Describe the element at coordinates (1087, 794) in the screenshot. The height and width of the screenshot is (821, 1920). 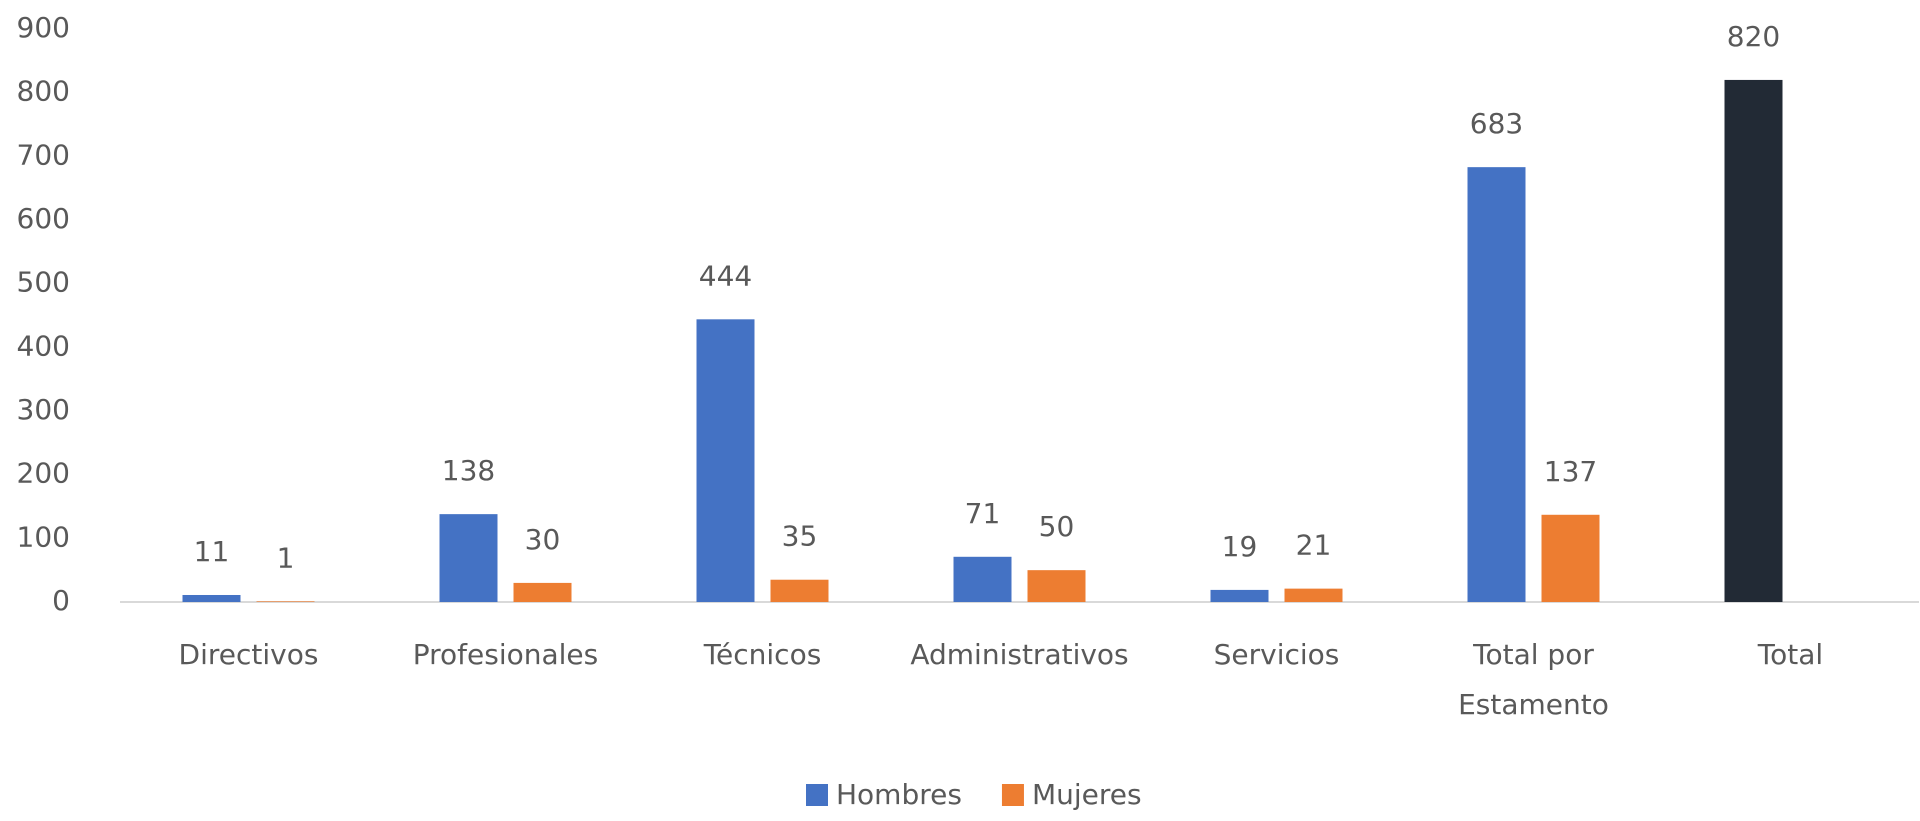
I see `legend-label: Mujeres` at that location.